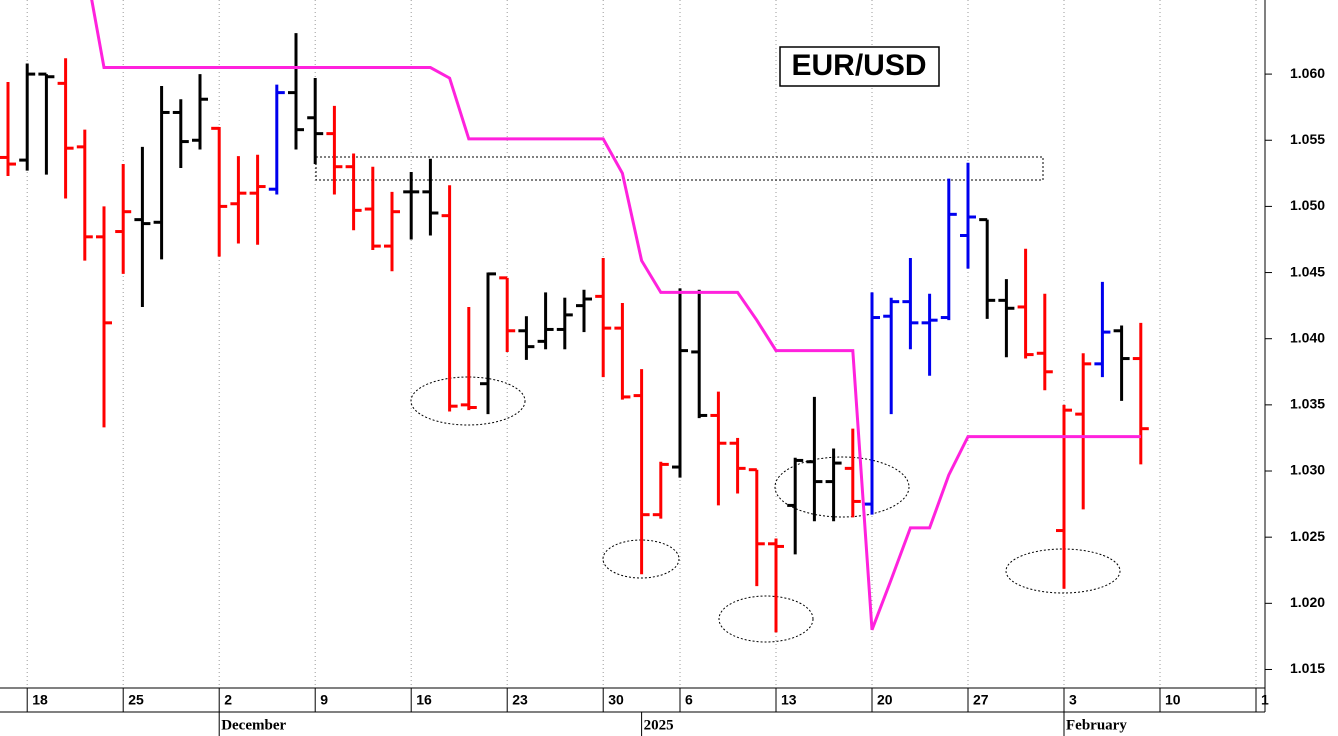 The width and height of the screenshot is (1338, 736). What do you see at coordinates (689, 700) in the screenshot?
I see `x-tick-label: 6` at bounding box center [689, 700].